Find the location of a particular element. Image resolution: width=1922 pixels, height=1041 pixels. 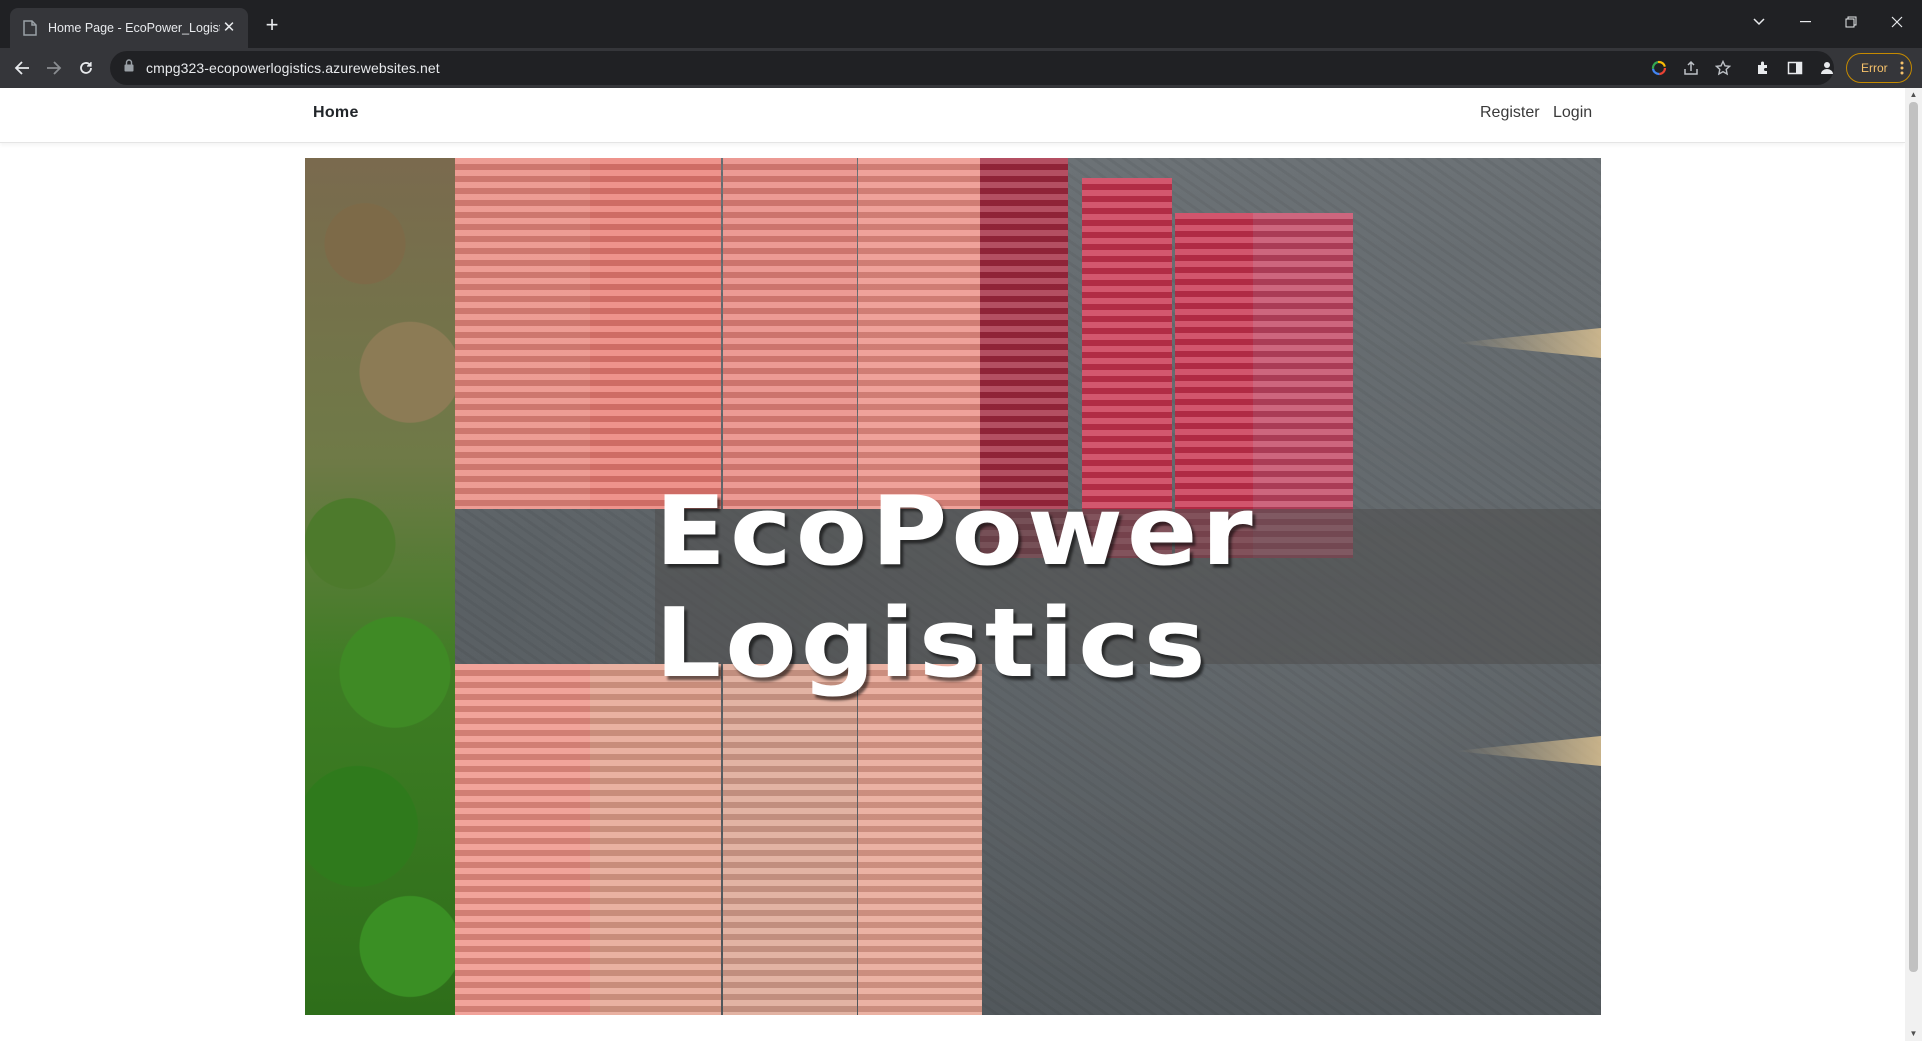

page-scrollbar: ▲ ▼ is located at coordinates (1913, 564).